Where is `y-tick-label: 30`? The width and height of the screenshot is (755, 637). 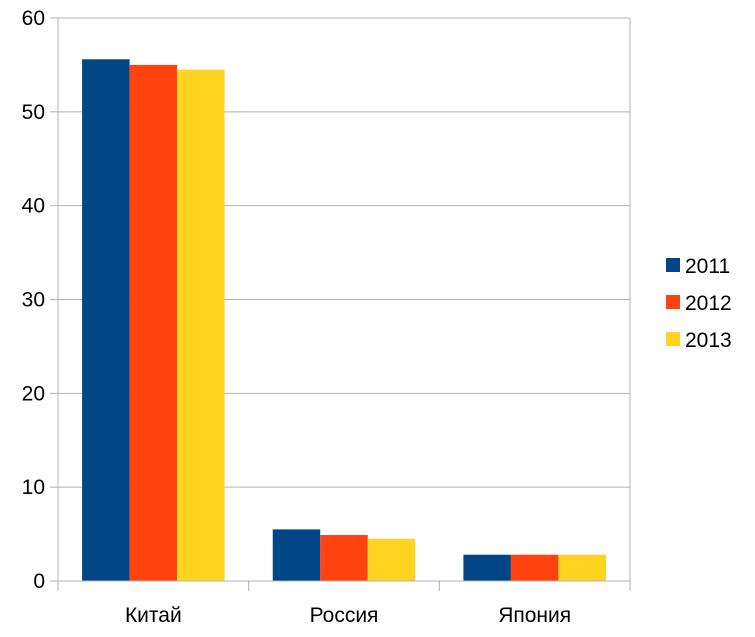 y-tick-label: 30 is located at coordinates (33, 300).